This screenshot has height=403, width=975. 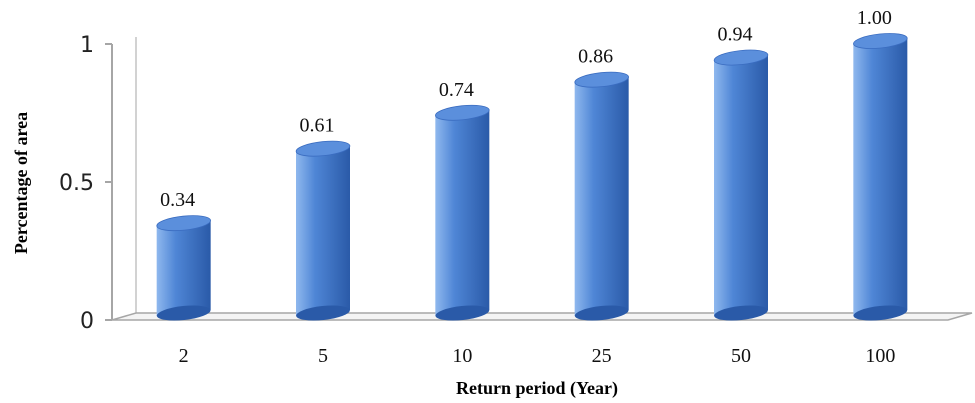 I want to click on data-label: 0.34, so click(x=177, y=200).